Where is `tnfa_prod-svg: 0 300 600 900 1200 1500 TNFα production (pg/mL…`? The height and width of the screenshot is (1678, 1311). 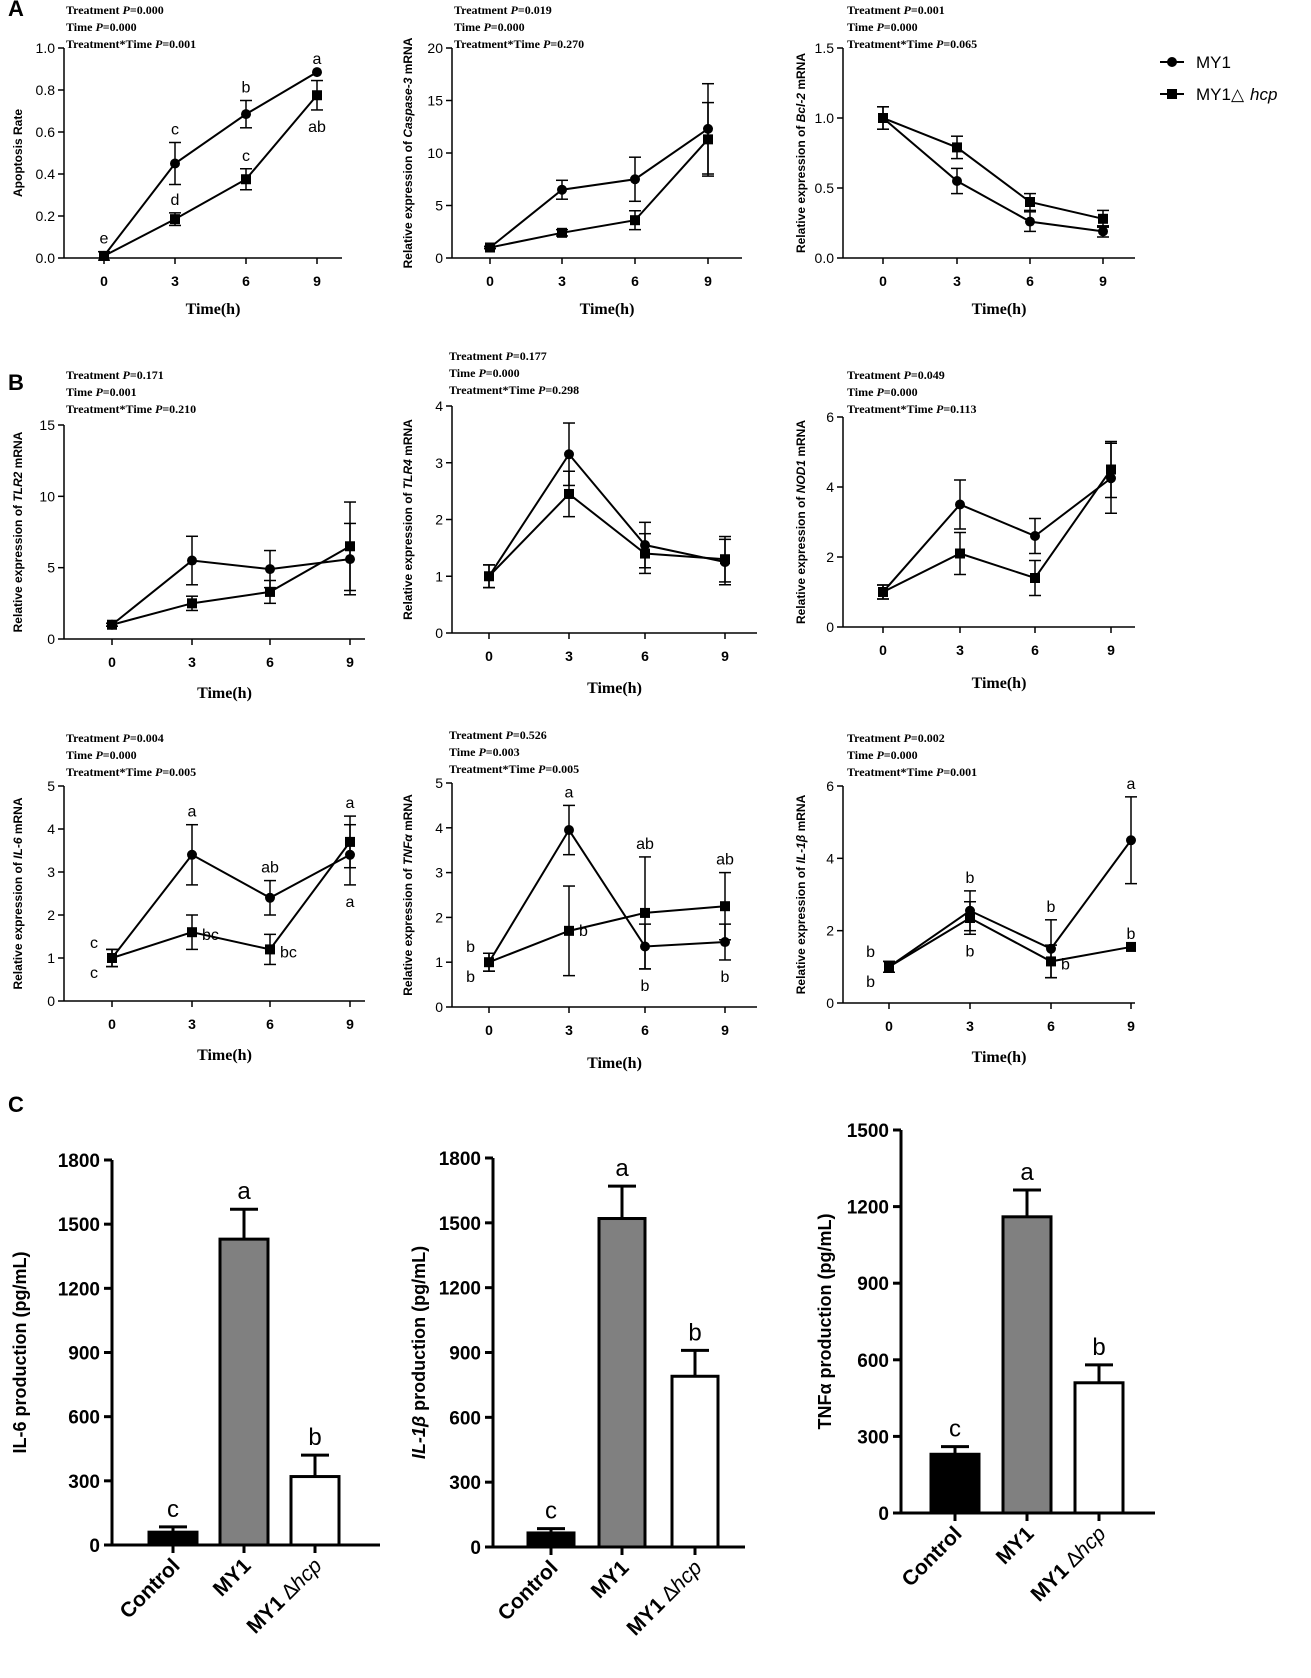 tnfa_prod-svg: 0 300 600 900 1200 1500 TNFα production (pg/mL… is located at coordinates (985, 1363).